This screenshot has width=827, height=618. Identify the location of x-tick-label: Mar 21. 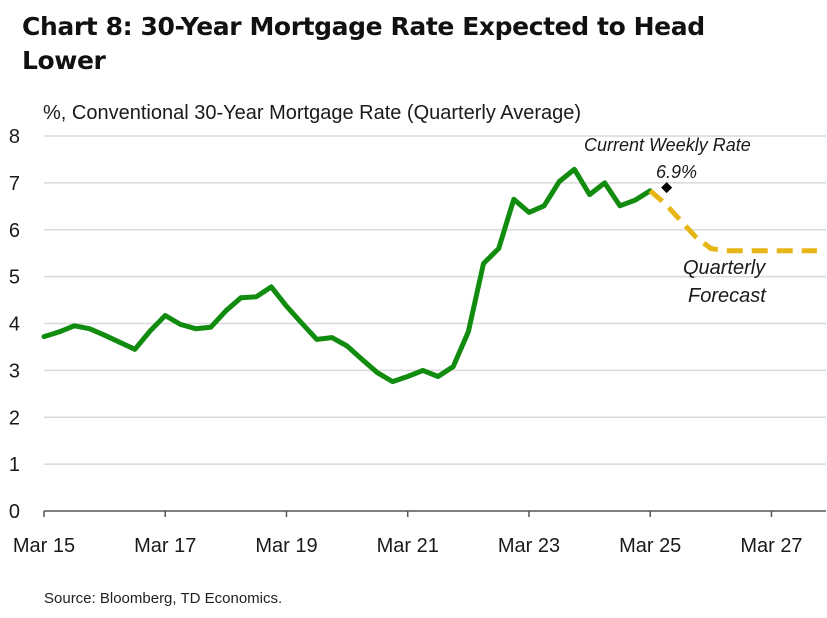
(408, 546).